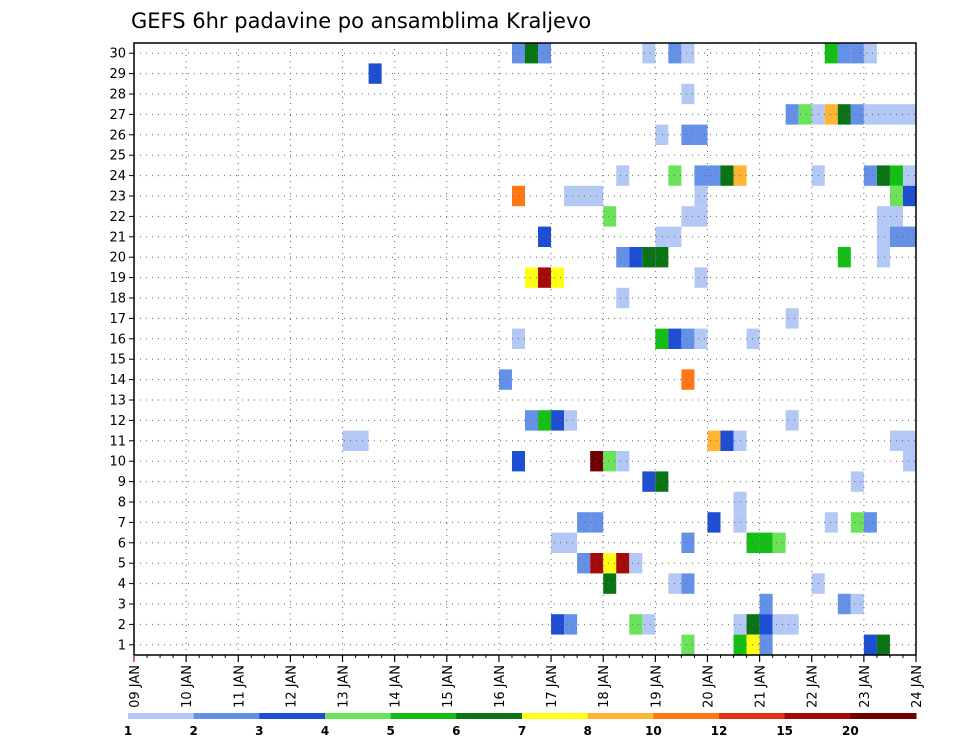  What do you see at coordinates (117, 115) in the screenshot?
I see `y-tick-label: 27` at bounding box center [117, 115].